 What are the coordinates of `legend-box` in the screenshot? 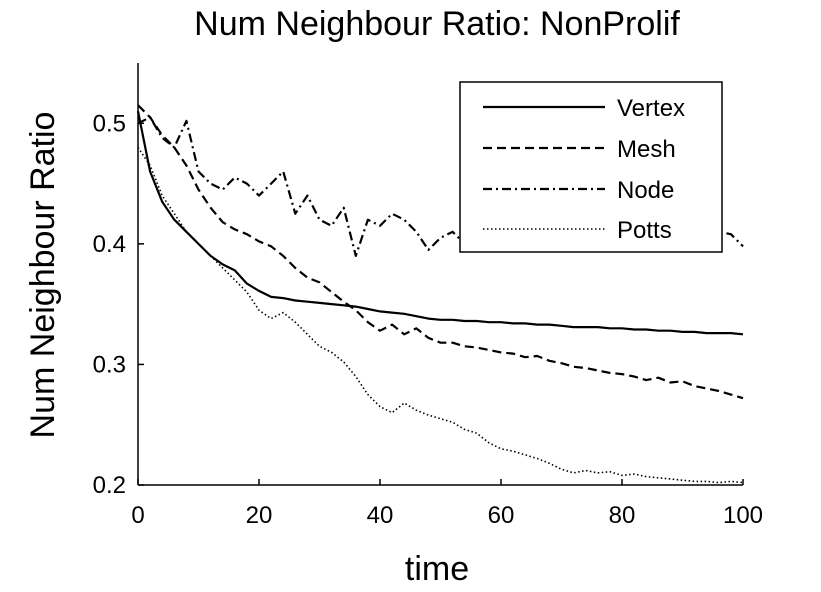 It's located at (591, 167).